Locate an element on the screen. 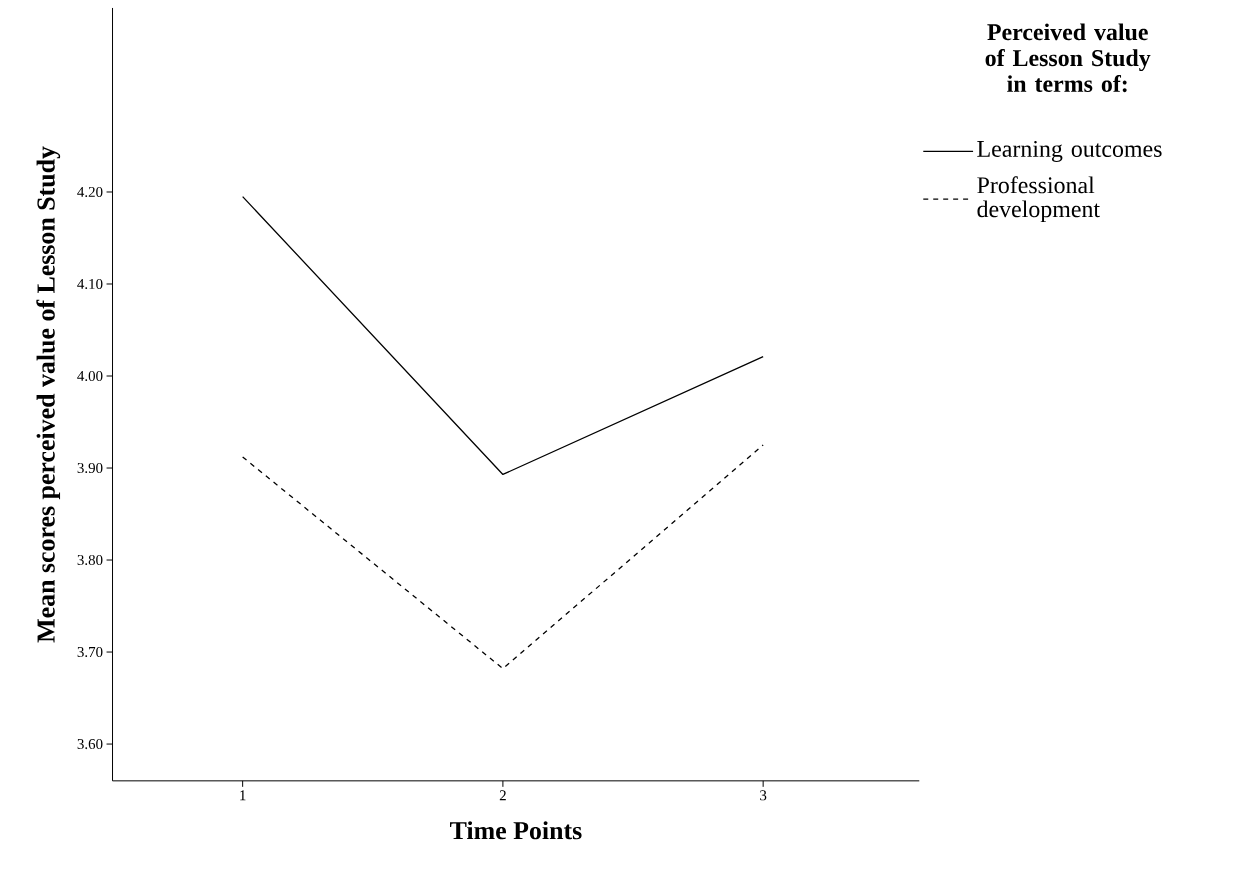 Image resolution: width=1238 pixels, height=873 pixels. y-tick-label: 4.10 is located at coordinates (90, 283).